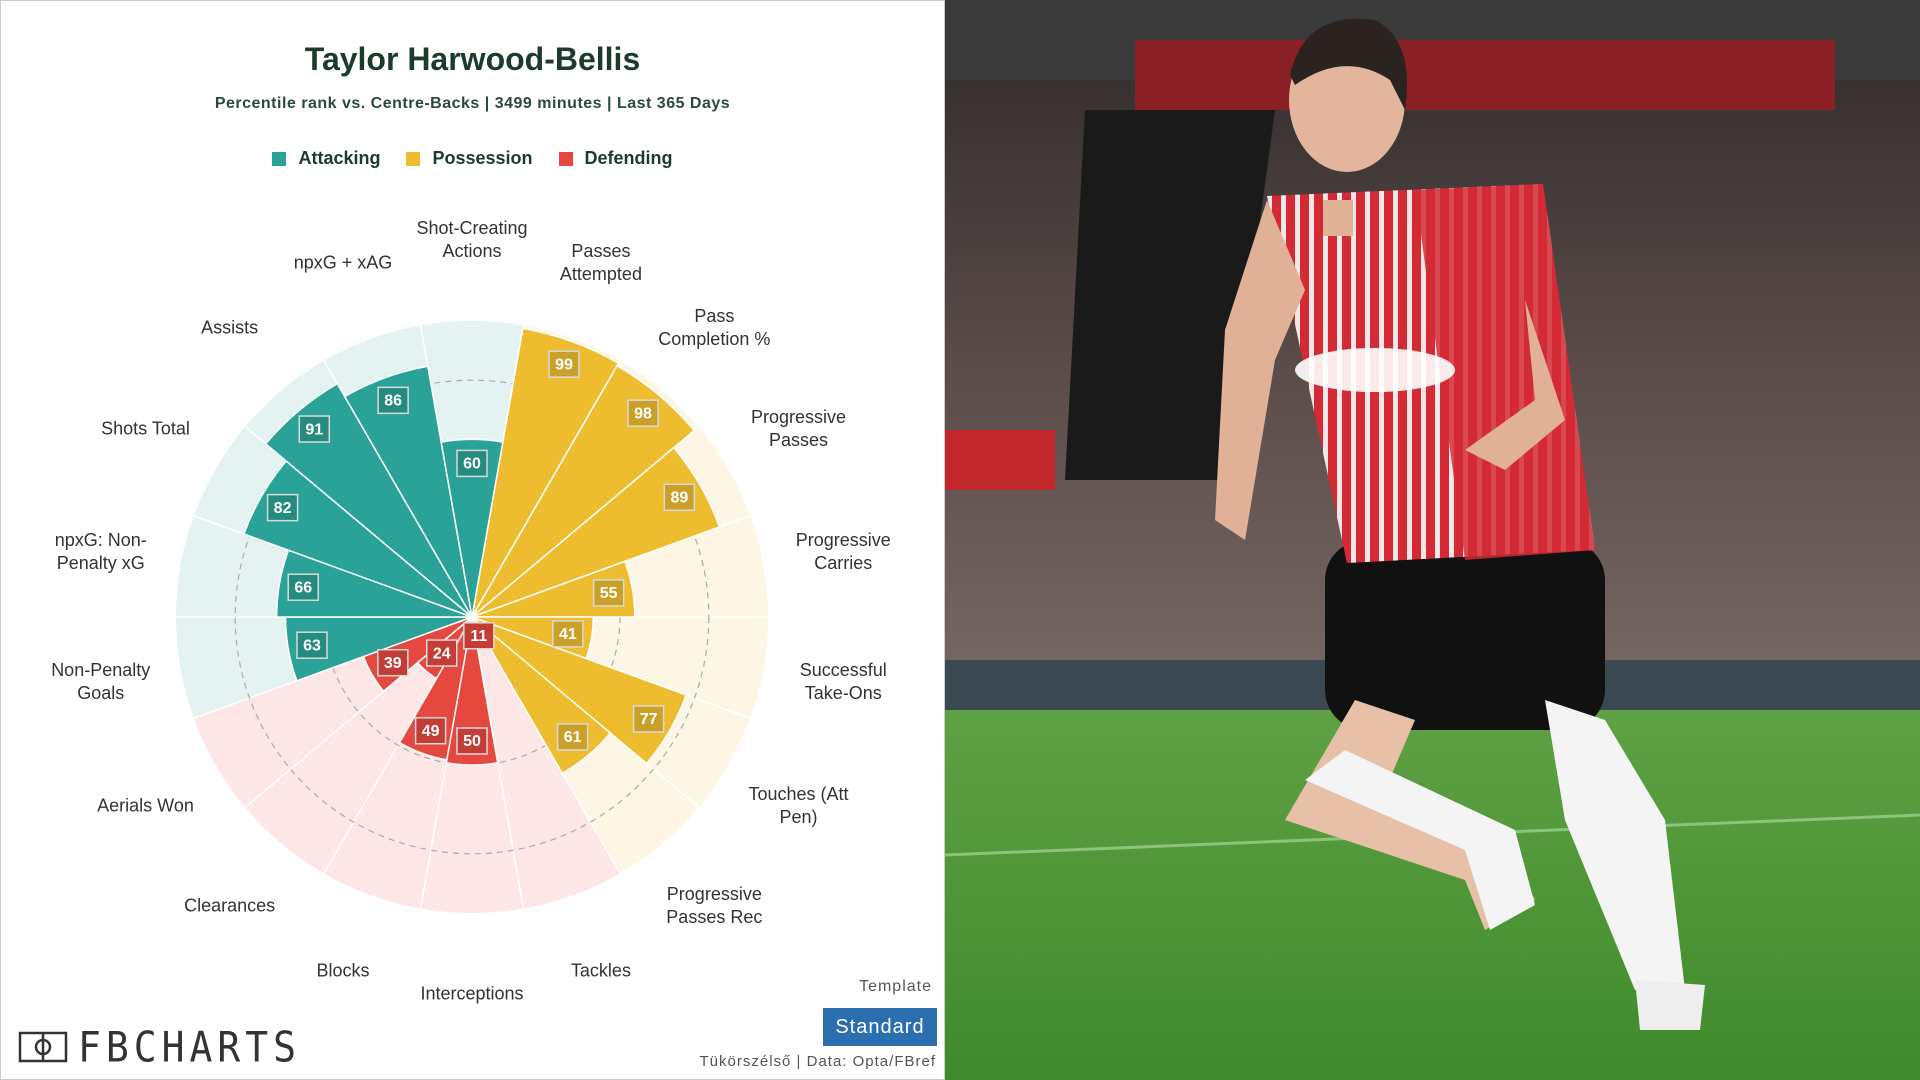 Image resolution: width=1920 pixels, height=1080 pixels. I want to click on value-label: 66, so click(303, 587).